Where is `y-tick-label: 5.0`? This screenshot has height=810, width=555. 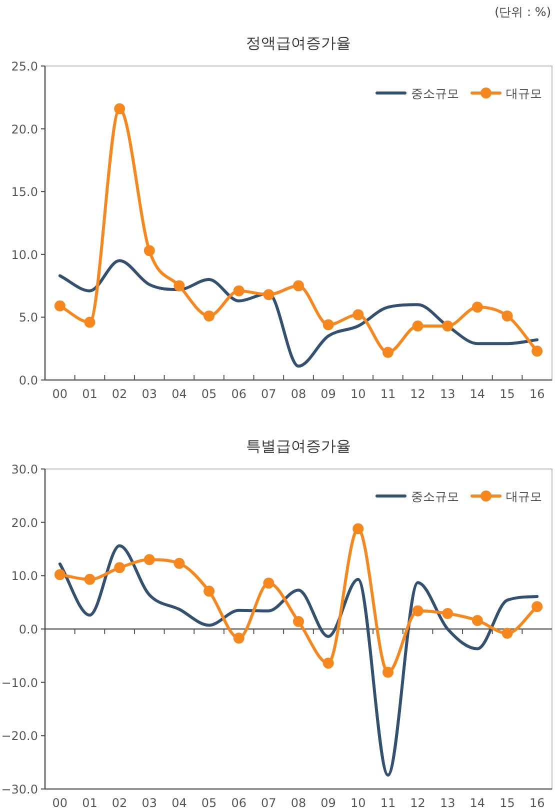 y-tick-label: 5.0 is located at coordinates (28, 317).